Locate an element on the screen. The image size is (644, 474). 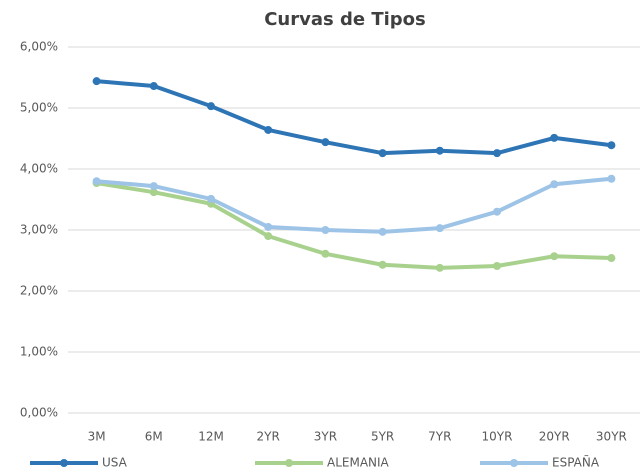
y-tick-label: 5,00% is located at coordinates (39, 108).